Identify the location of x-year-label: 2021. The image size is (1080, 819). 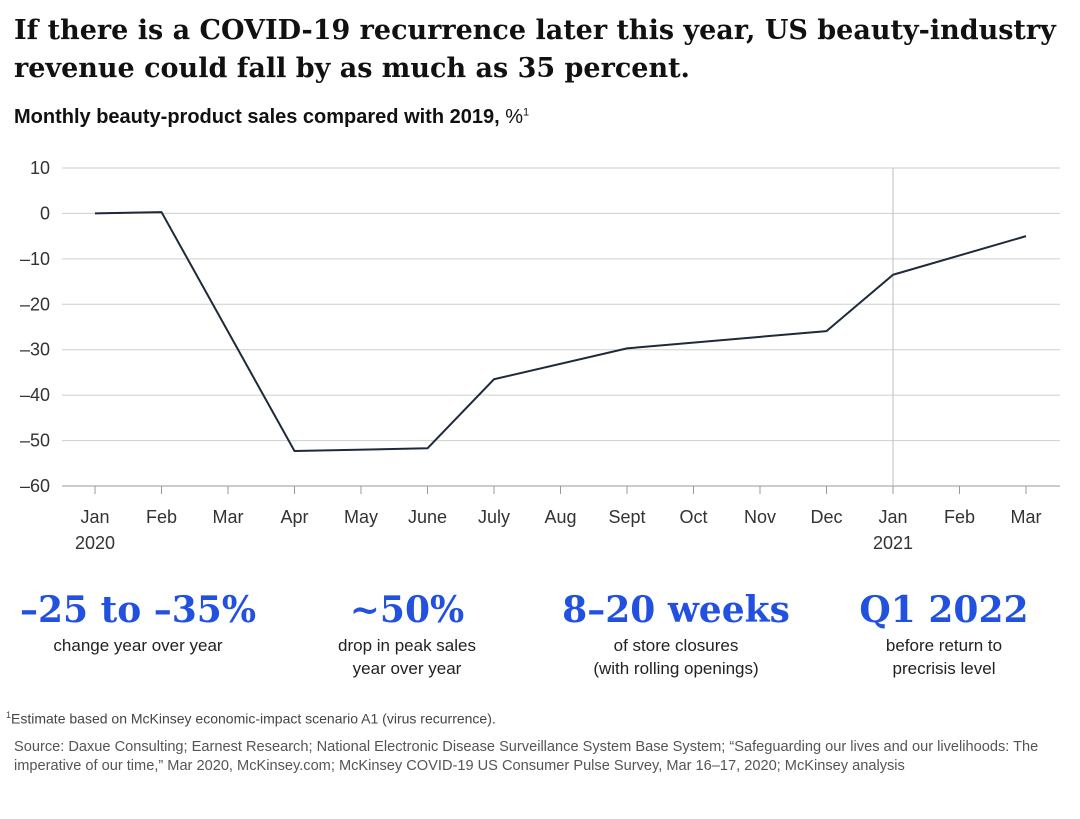
(893, 543).